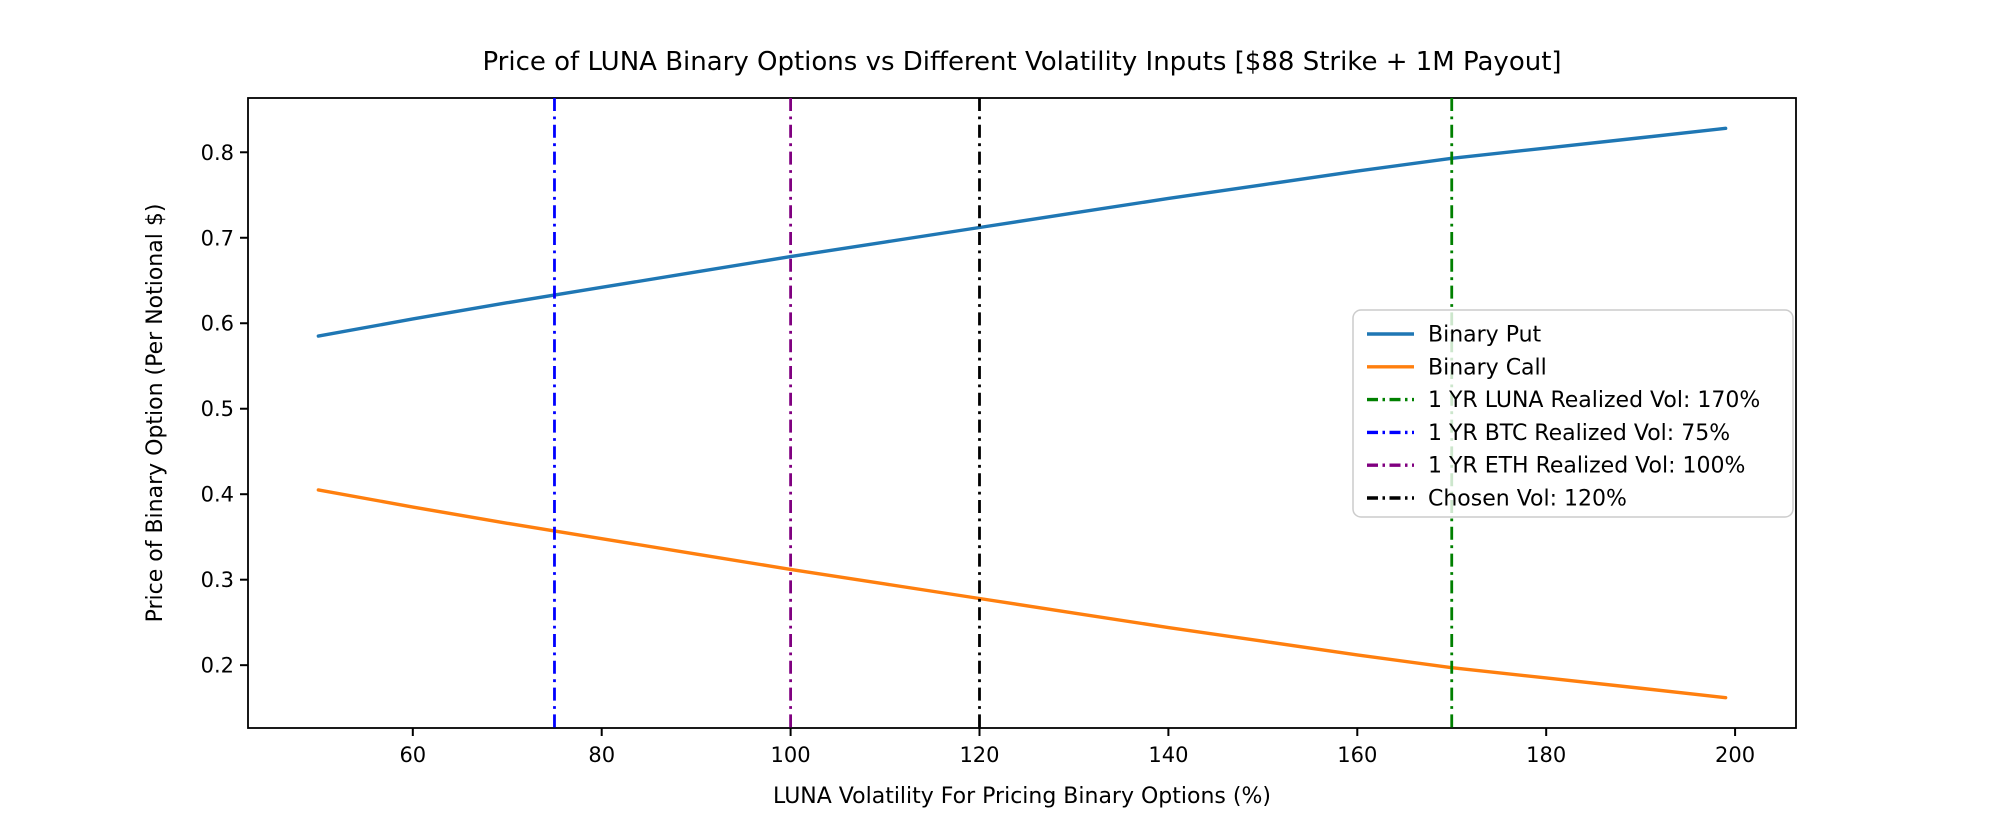  I want to click on y-axis-label: Price of Binary Option (Per Notional $), so click(155, 413).